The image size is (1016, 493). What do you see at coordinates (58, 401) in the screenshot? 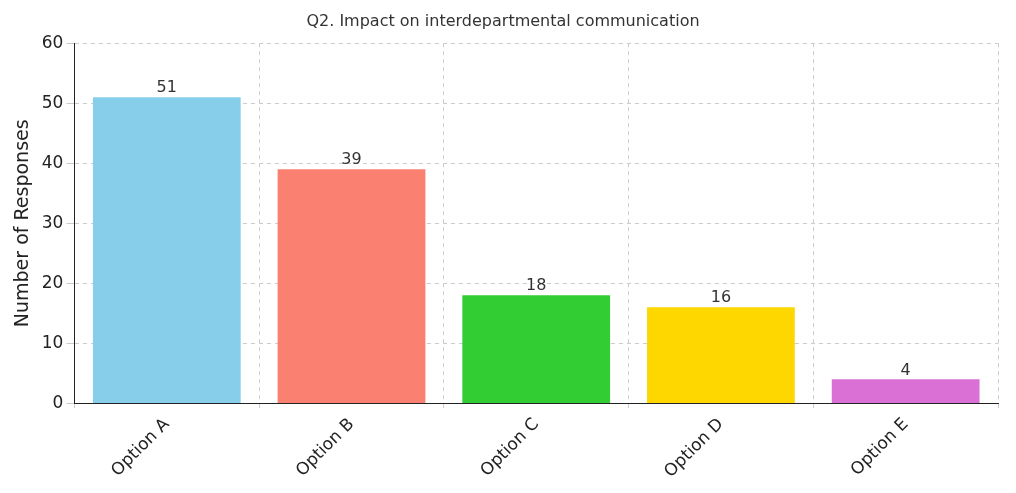
I see `y-tick-label: 0` at bounding box center [58, 401].